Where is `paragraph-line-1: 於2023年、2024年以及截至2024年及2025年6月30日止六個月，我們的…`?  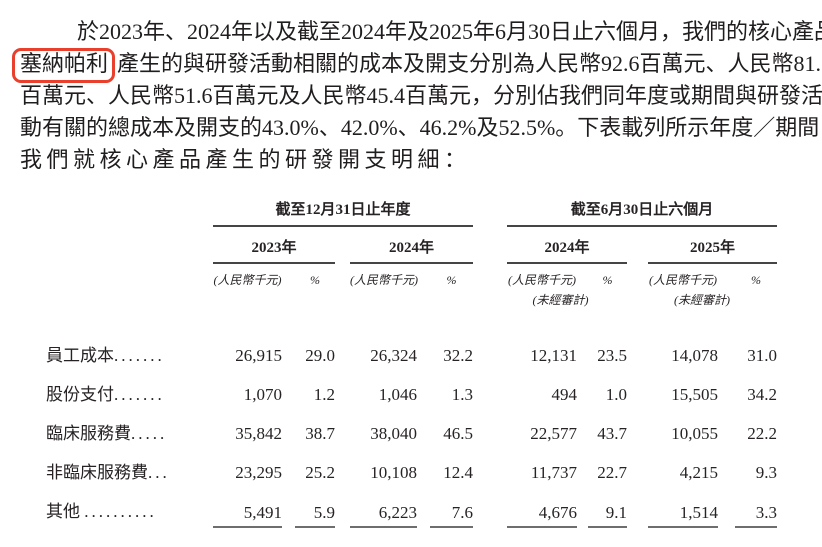 paragraph-line-1: 於2023年、2024年以及截至2024年及2025年6月30日止六個月，我們的… is located at coordinates (449, 31).